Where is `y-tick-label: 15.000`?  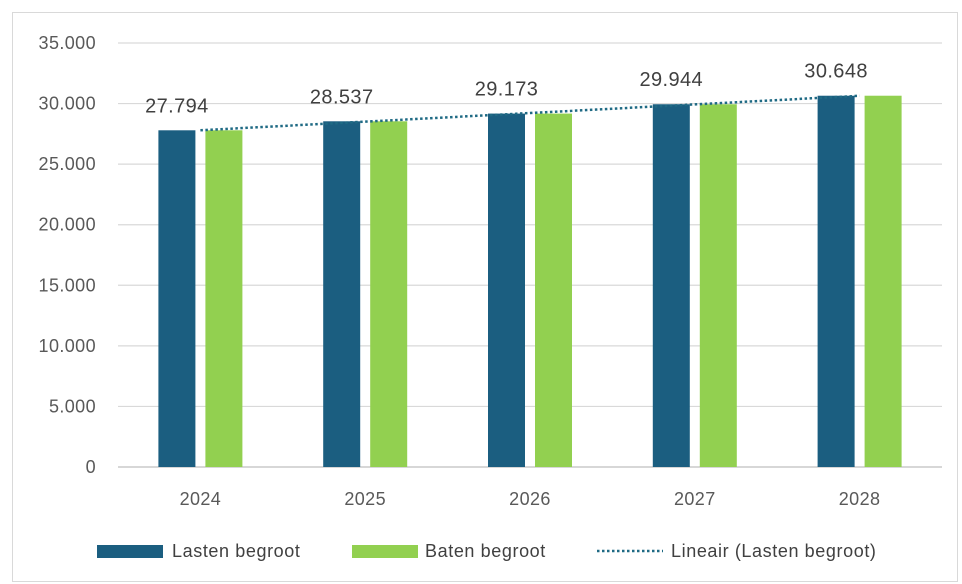 y-tick-label: 15.000 is located at coordinates (67, 285).